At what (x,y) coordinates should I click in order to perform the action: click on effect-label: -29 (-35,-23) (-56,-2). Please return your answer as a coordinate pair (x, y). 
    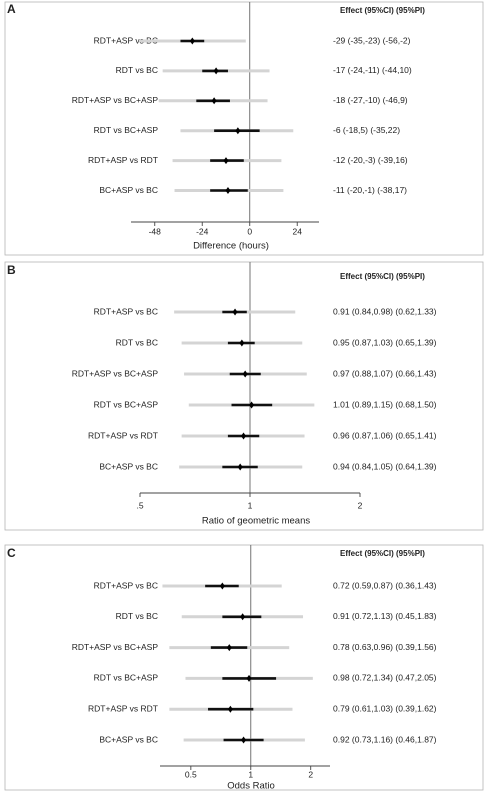
    Looking at the image, I should click on (372, 40).